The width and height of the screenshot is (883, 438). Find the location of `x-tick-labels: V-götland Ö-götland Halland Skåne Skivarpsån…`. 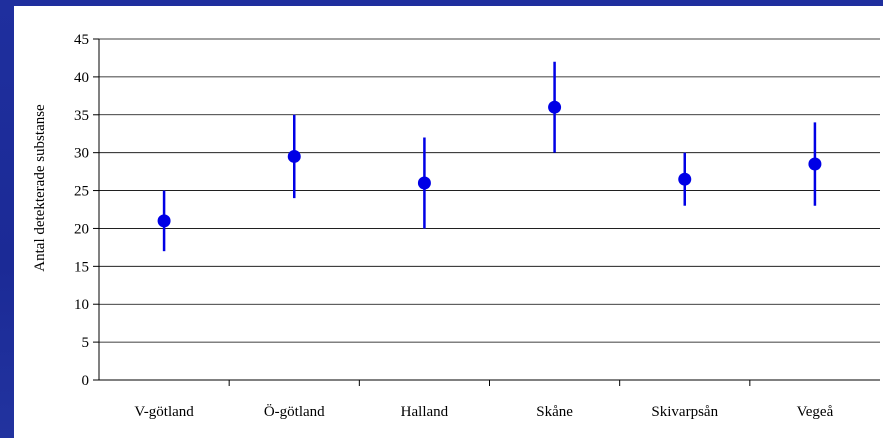

x-tick-labels: V-götland Ö-götland Halland Skåne Skivarpsån… is located at coordinates (483, 411).